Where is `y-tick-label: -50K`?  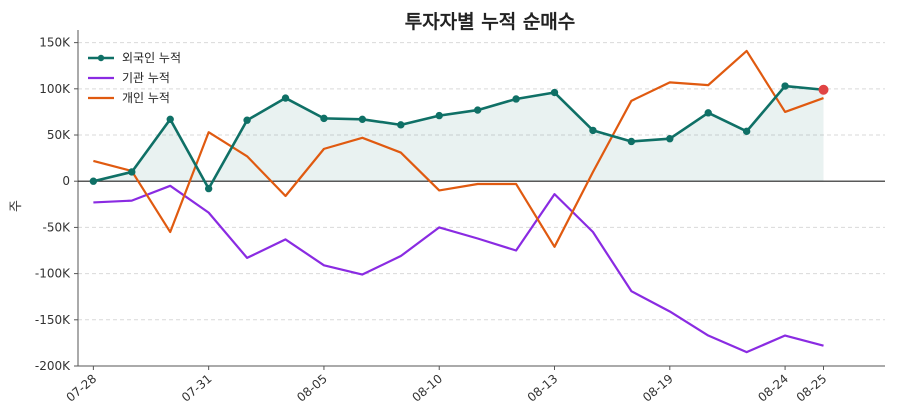
y-tick-label: -50K is located at coordinates (57, 227).